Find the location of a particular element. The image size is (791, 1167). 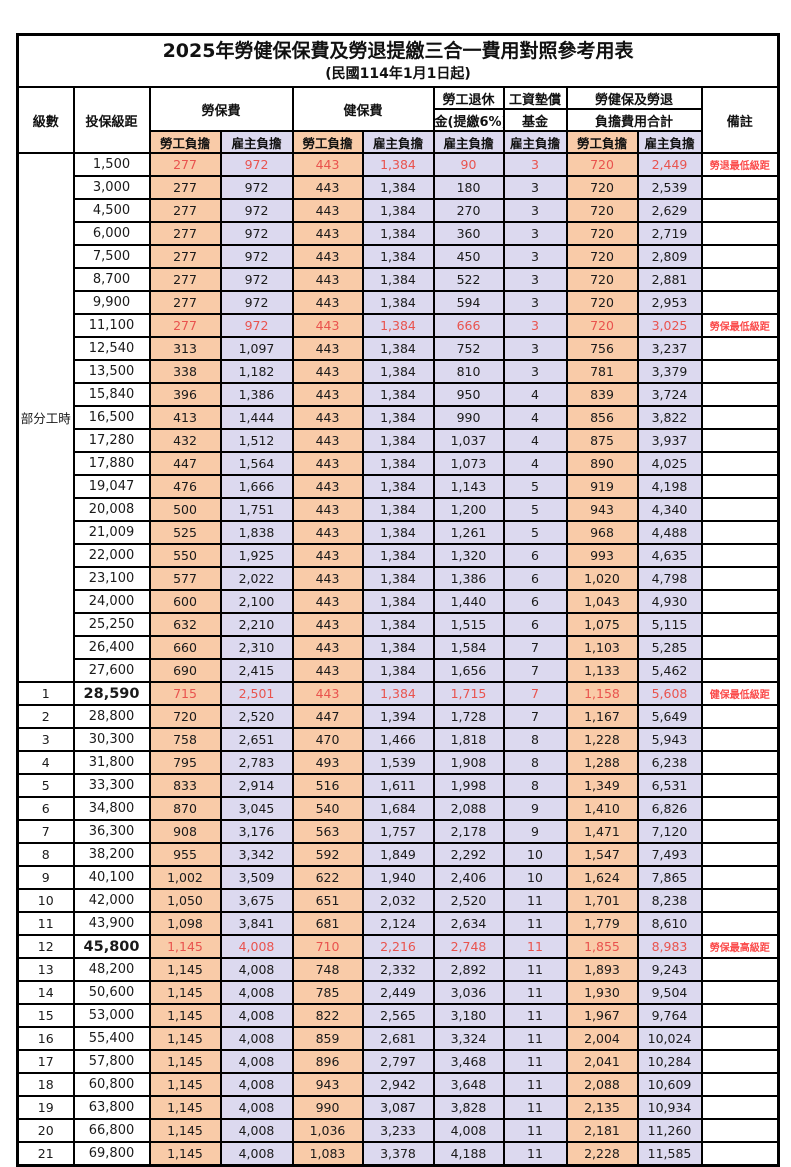

labor-employee-cell: 1,002 is located at coordinates (185, 877).